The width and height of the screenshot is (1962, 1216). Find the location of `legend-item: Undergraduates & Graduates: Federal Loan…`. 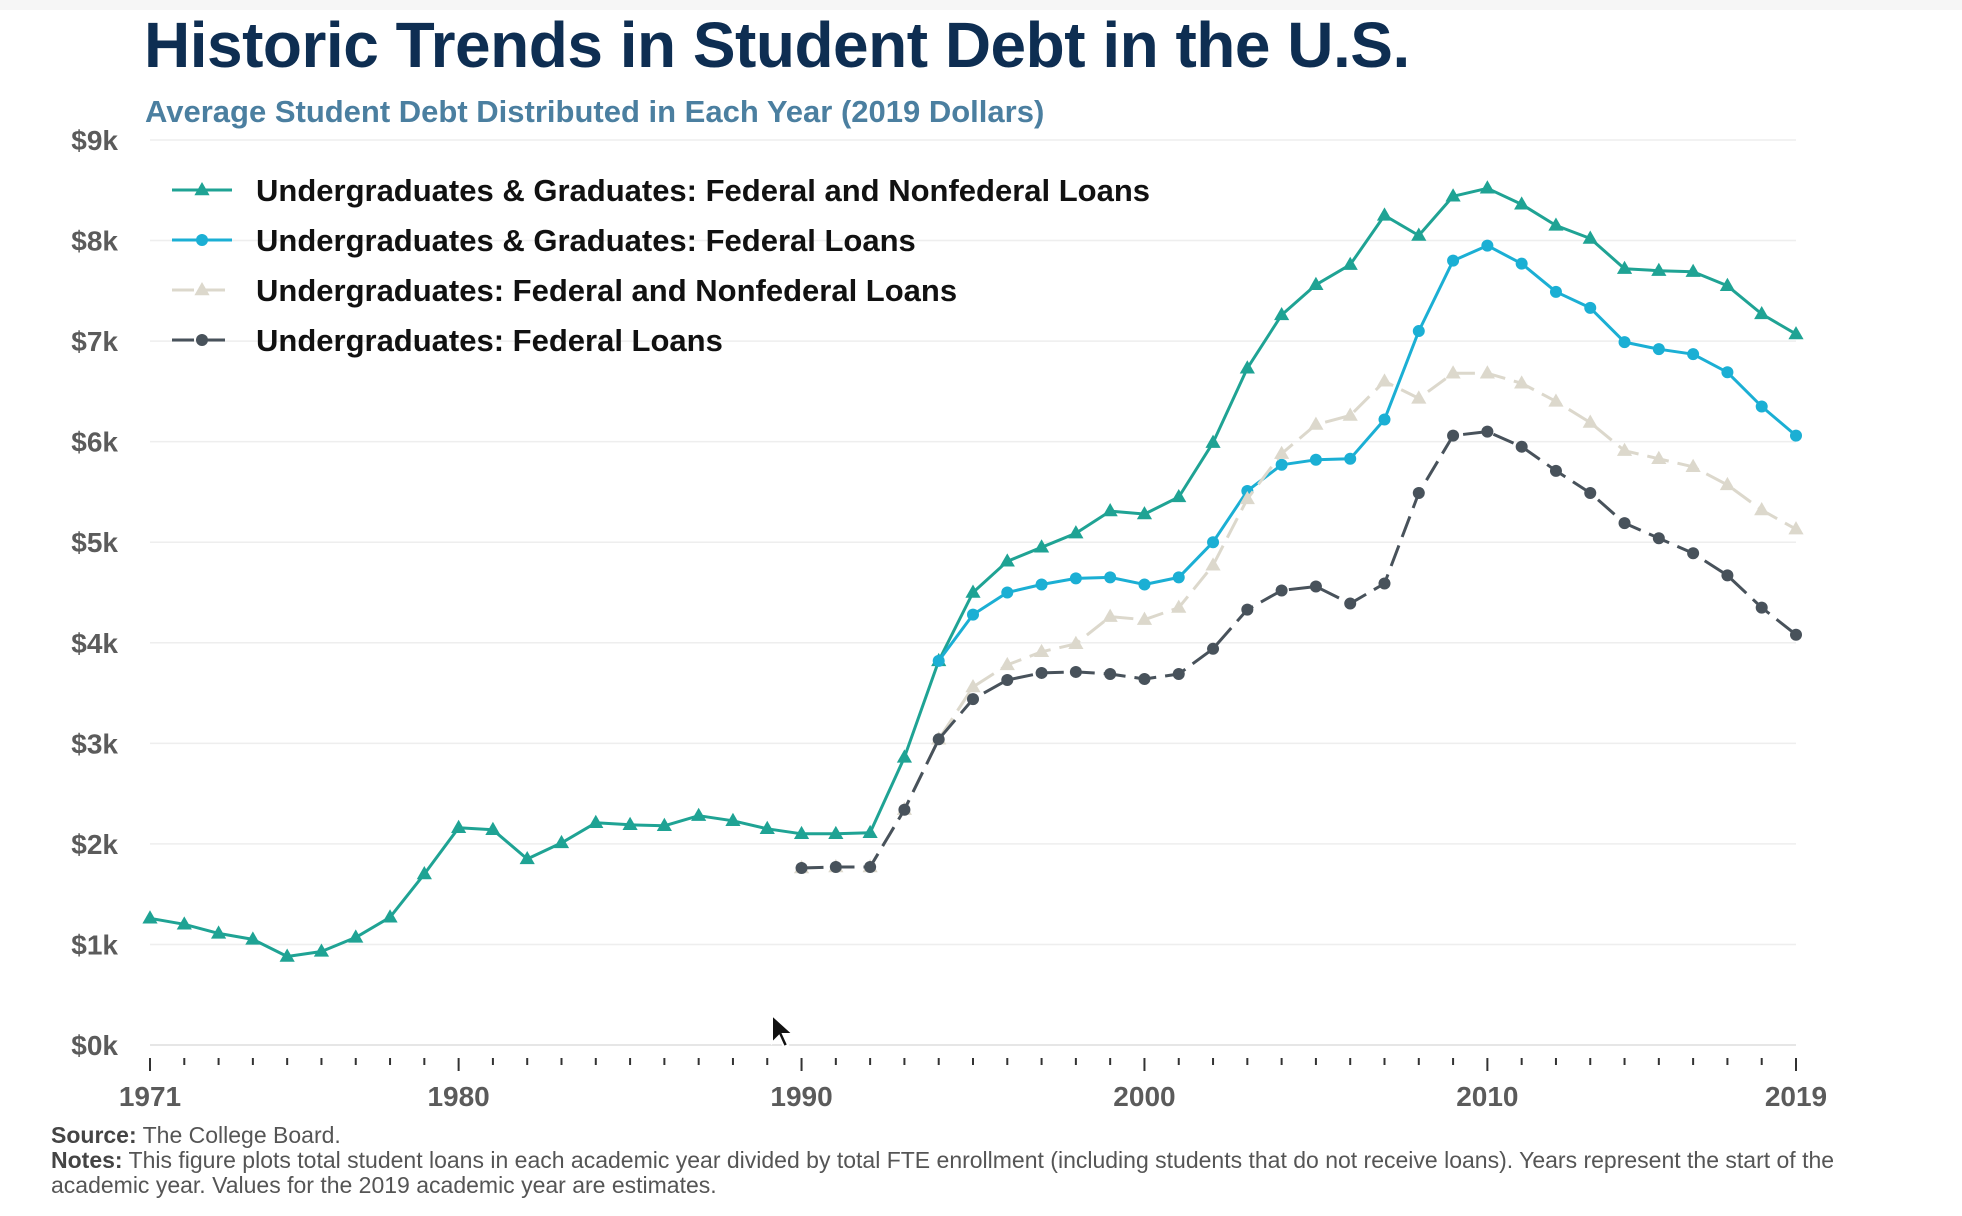

legend-item: Undergraduates & Graduates: Federal Loan… is located at coordinates (544, 240).